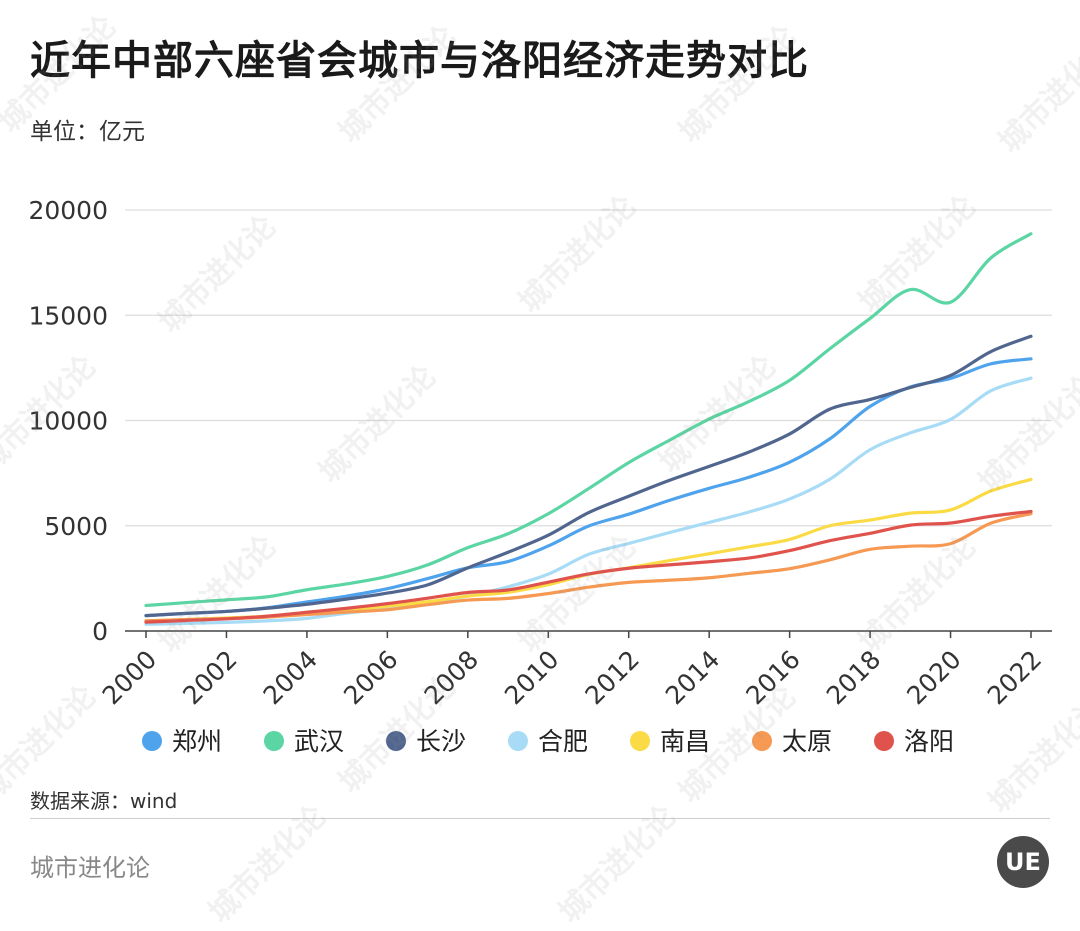 This screenshot has height=931, width=1080. What do you see at coordinates (933, 677) in the screenshot?
I see `x-tick-label: 2020` at bounding box center [933, 677].